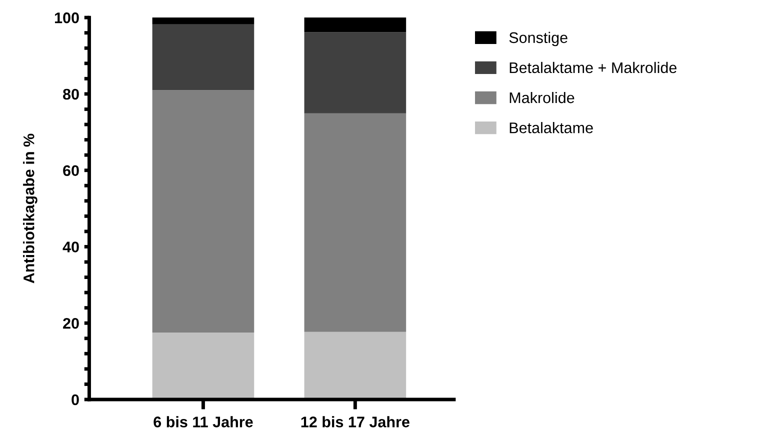 The height and width of the screenshot is (439, 776). What do you see at coordinates (71, 170) in the screenshot?
I see `y-tick-label: 60` at bounding box center [71, 170].